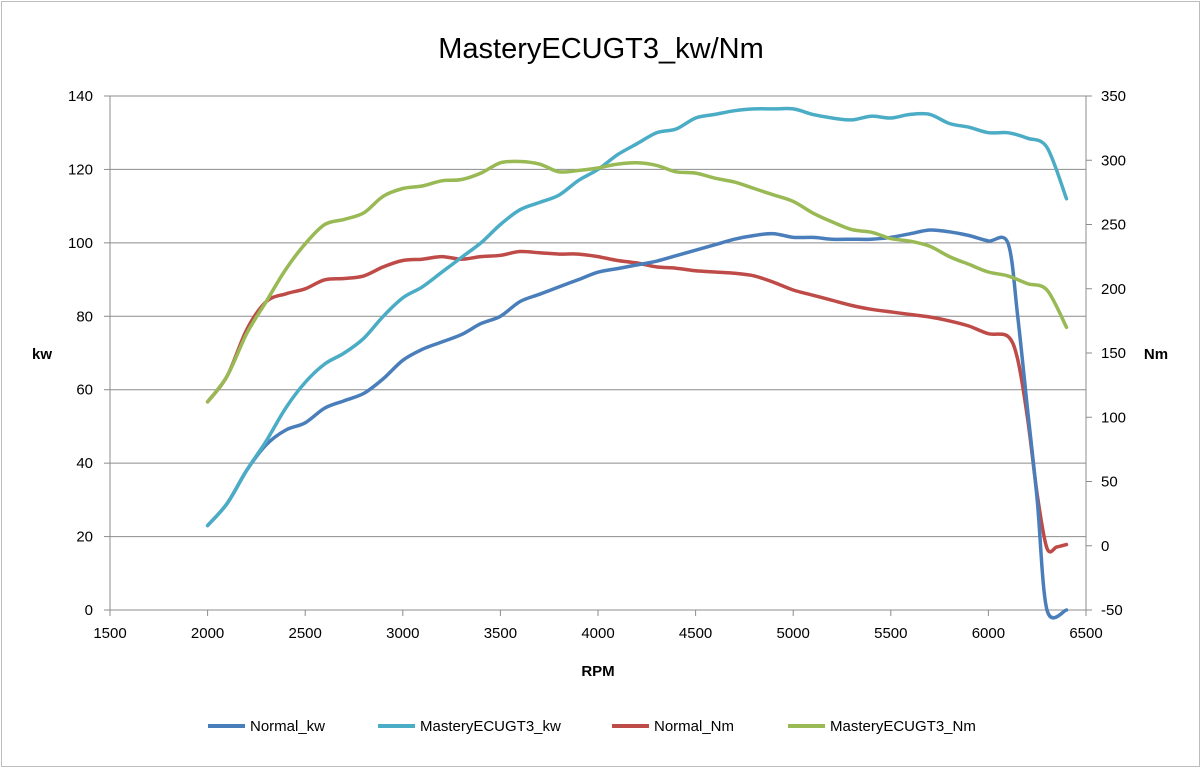 The image size is (1203, 770). What do you see at coordinates (80, 169) in the screenshot?
I see `y-tick-label: 120` at bounding box center [80, 169].